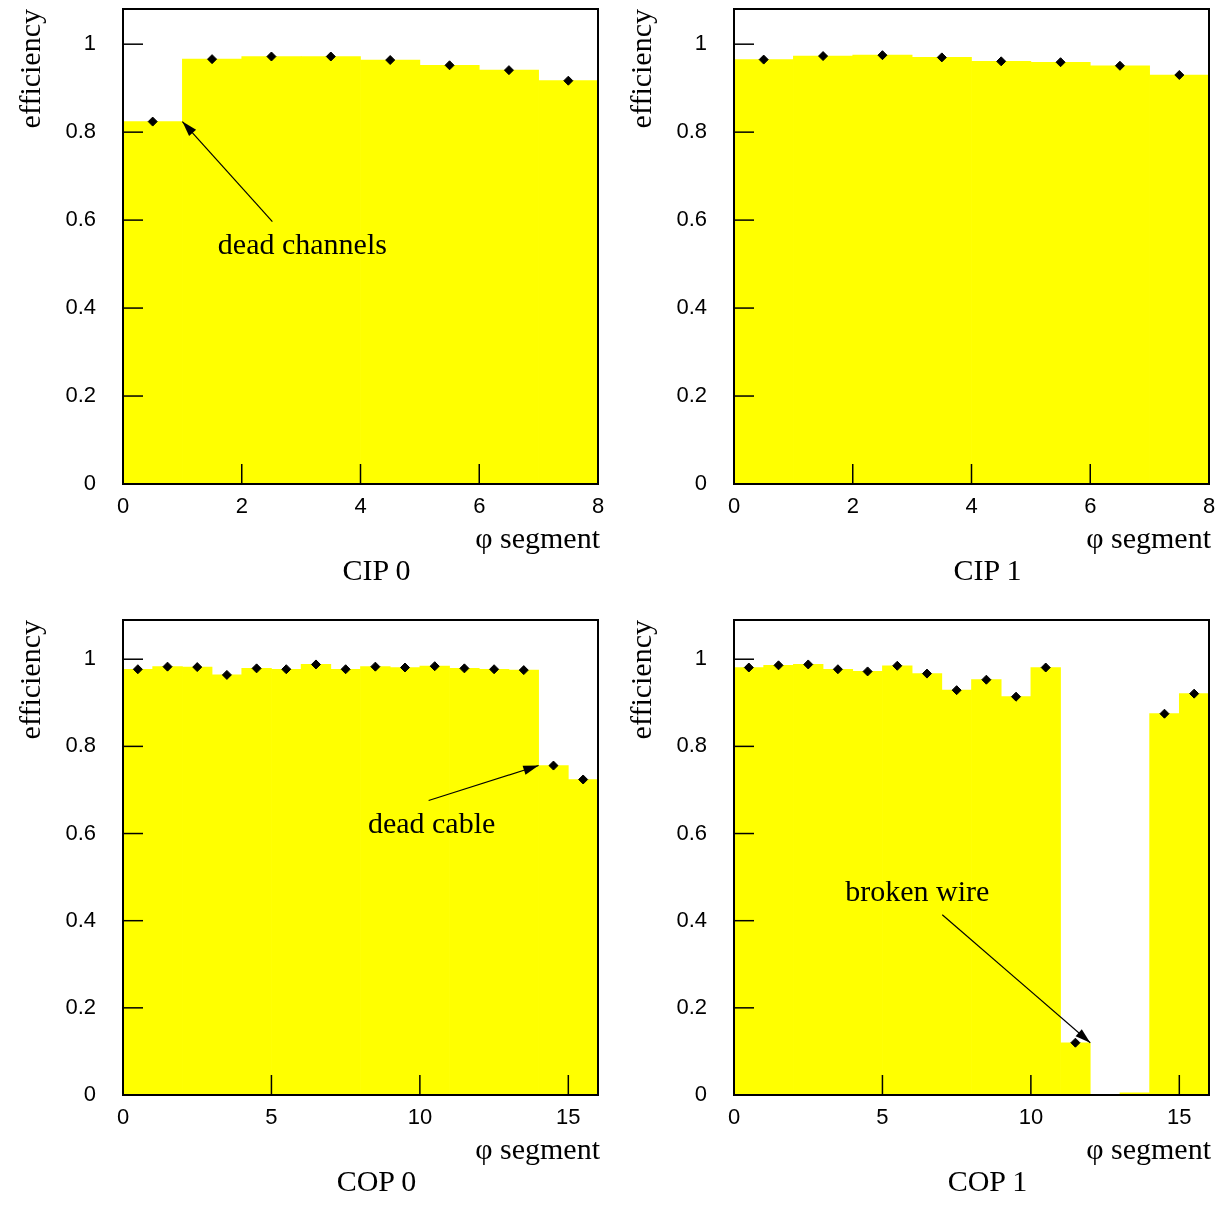 The width and height of the screenshot is (1226, 1209). Describe the element at coordinates (431, 823) in the screenshot. I see `annotation: dead cable` at that location.